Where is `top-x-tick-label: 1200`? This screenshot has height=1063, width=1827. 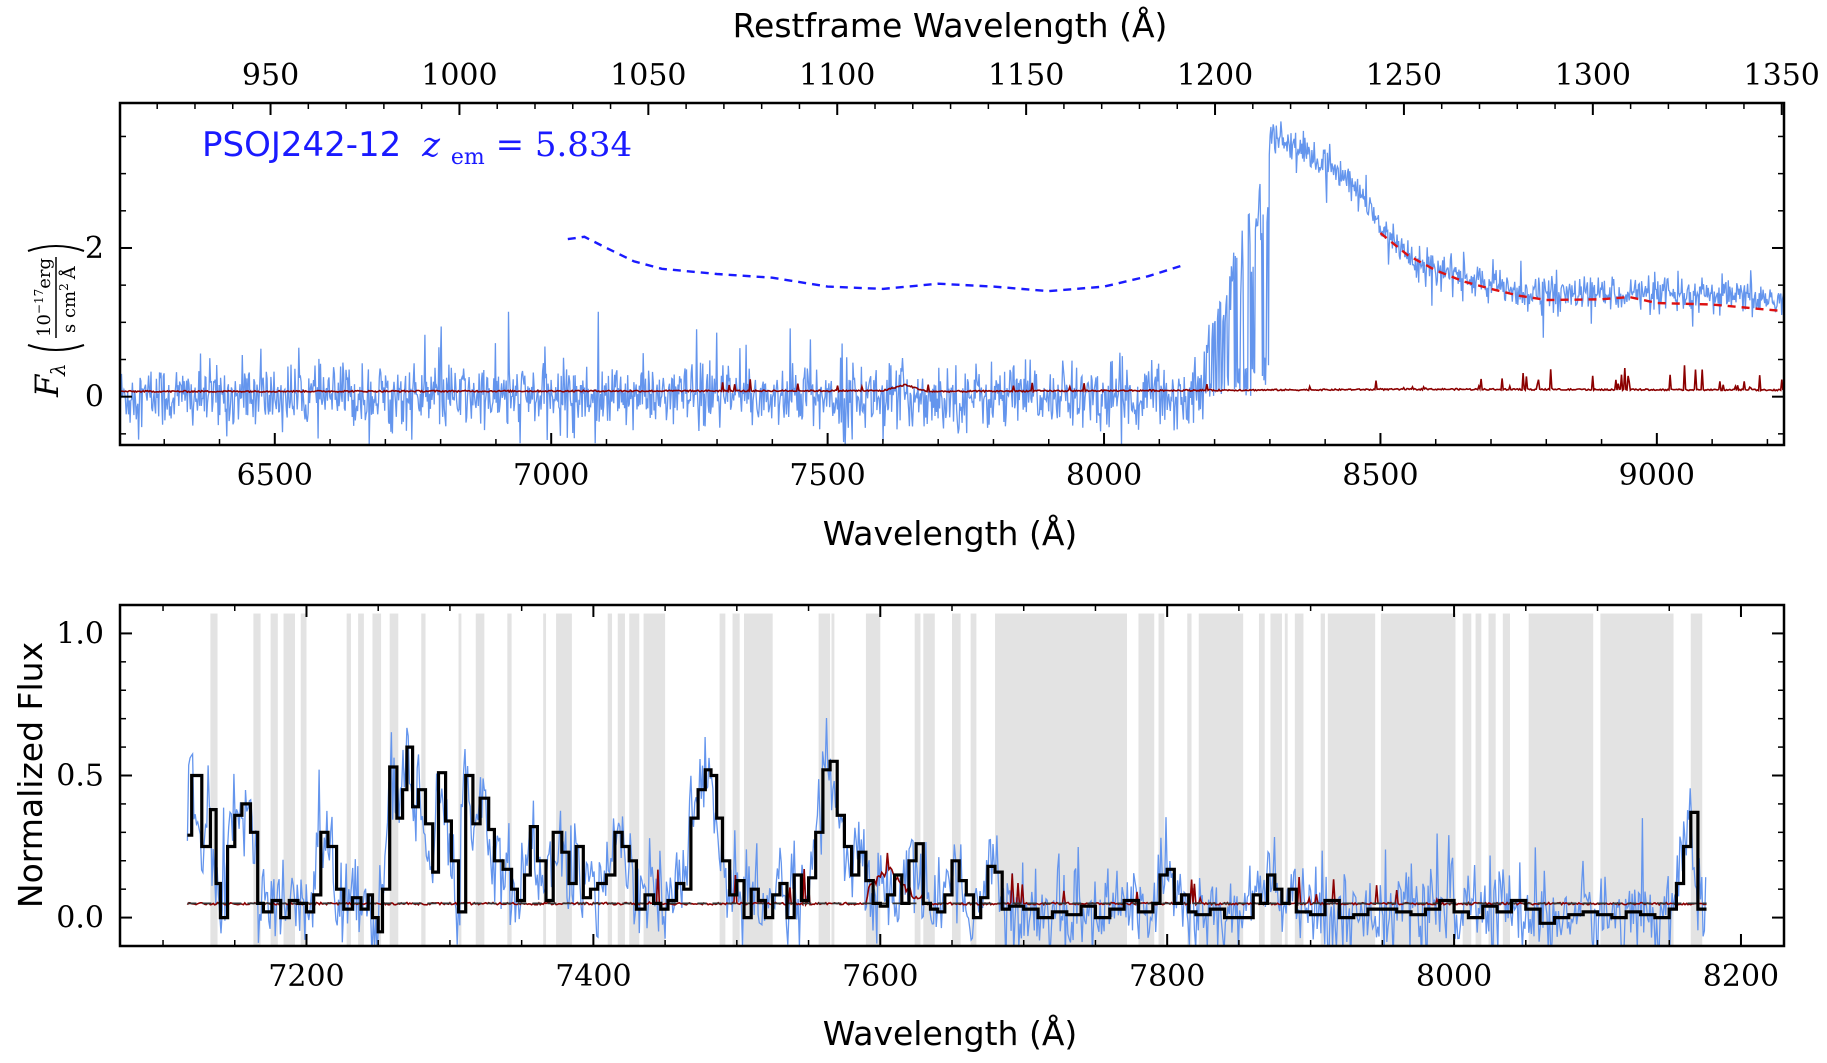
top-x-tick-label: 1200 is located at coordinates (1215, 75).